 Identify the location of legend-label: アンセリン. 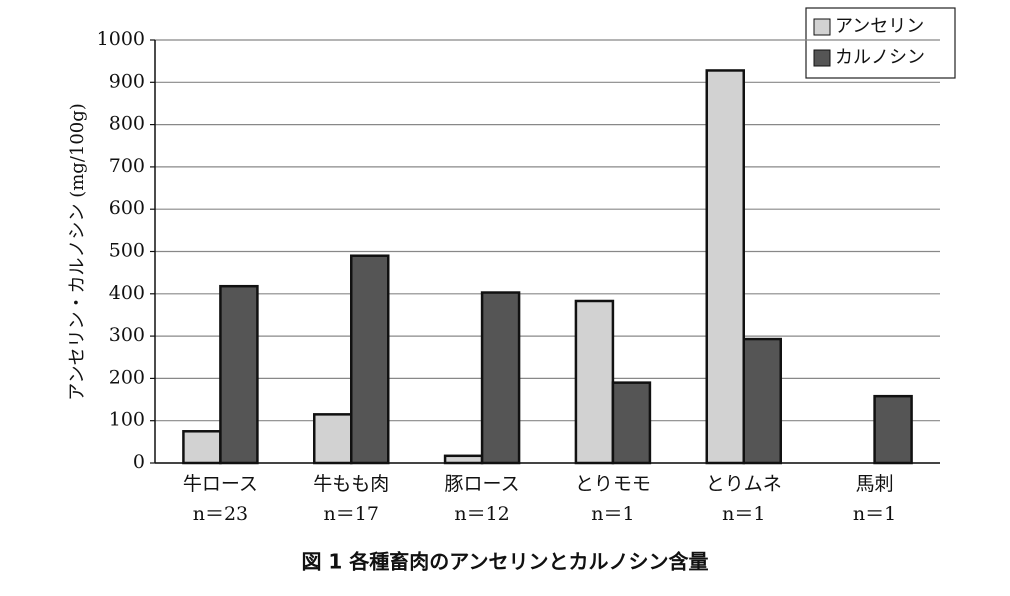
(879, 26).